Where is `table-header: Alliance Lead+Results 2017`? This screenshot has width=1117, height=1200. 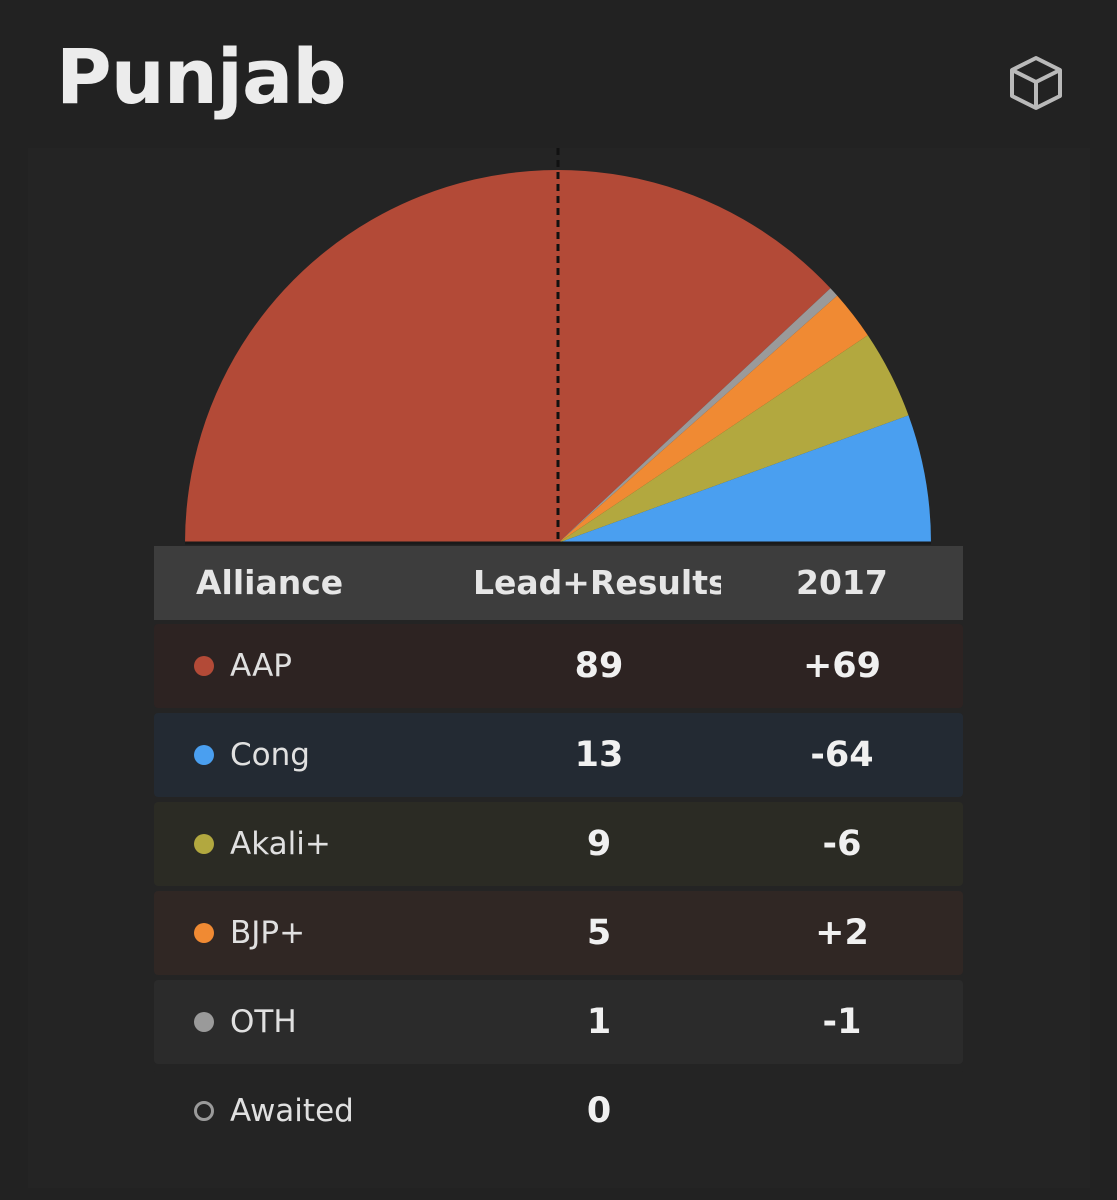
table-header: Alliance Lead+Results 2017 is located at coordinates (558, 583).